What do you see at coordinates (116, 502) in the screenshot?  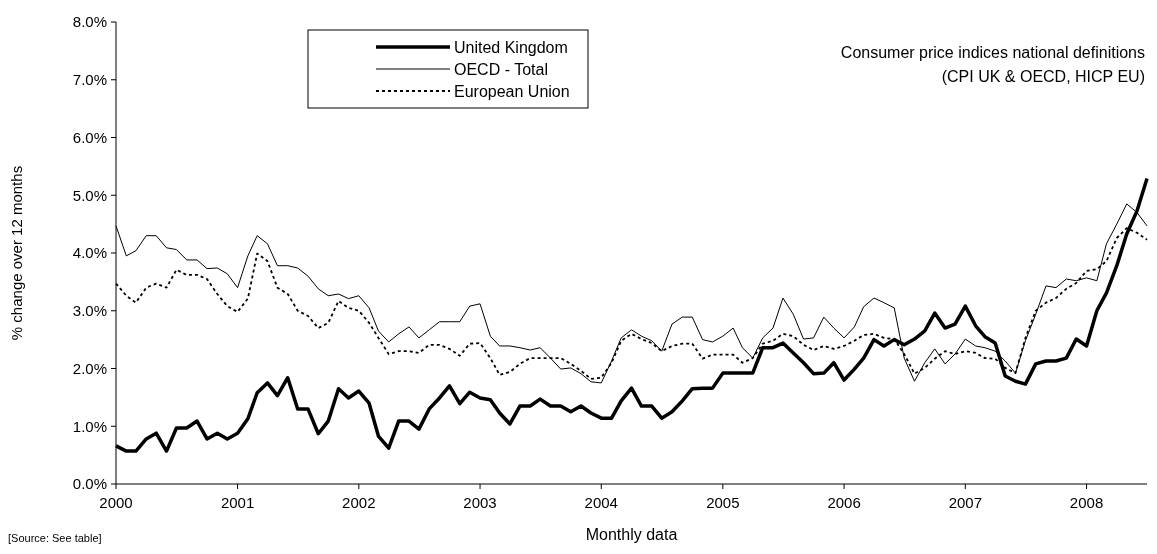 I see `x-tick-label: 2000` at bounding box center [116, 502].